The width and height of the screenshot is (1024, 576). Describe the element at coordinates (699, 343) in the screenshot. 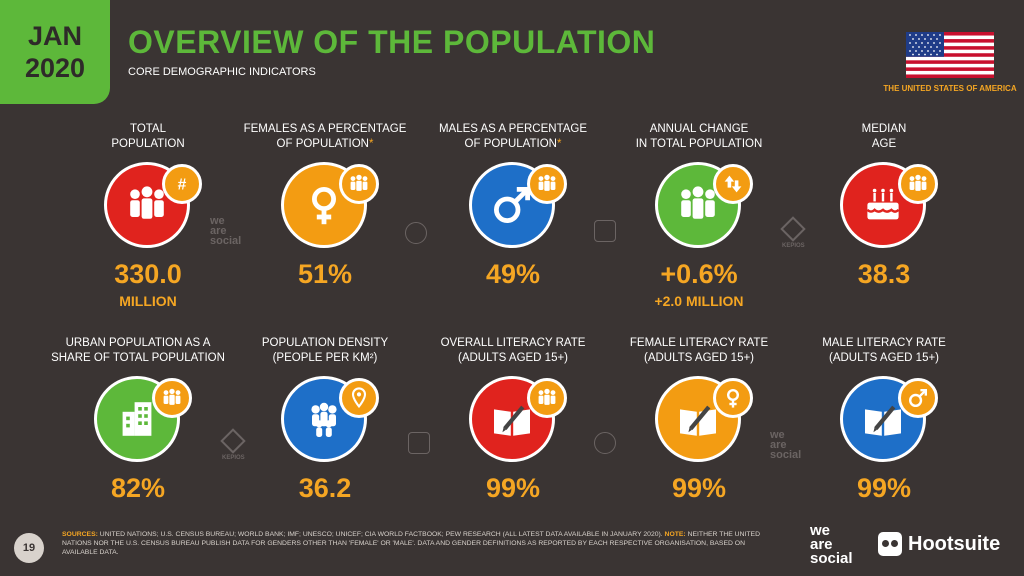

I see `stat-label-line1: FEMALE LITERACY RATE` at that location.